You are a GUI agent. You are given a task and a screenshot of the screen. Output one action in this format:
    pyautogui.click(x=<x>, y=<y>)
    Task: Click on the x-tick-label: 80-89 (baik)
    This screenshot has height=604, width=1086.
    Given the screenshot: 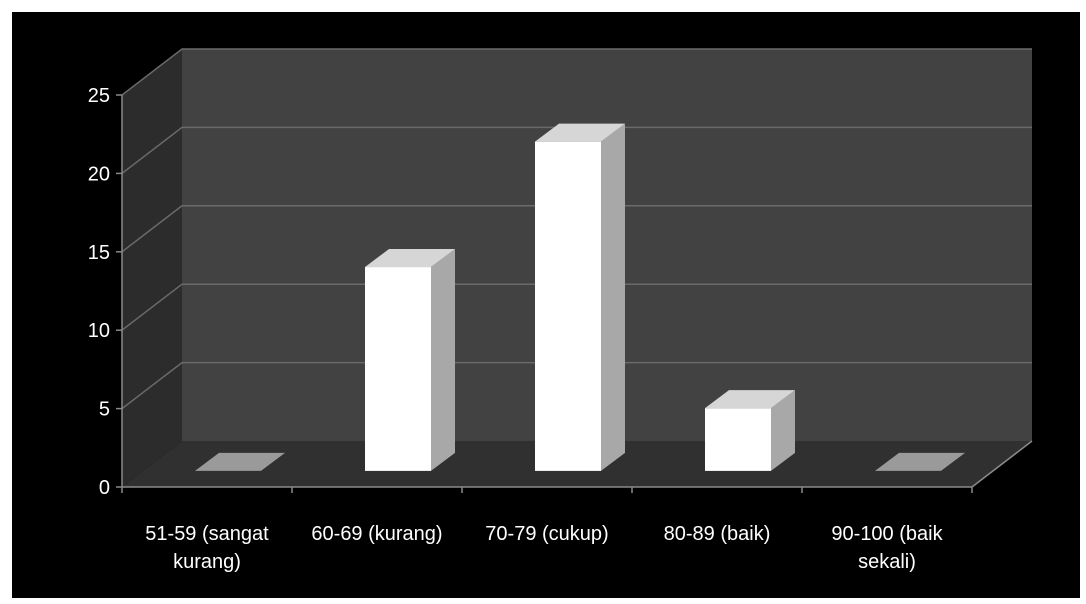 What is the action you would take?
    pyautogui.click(x=717, y=534)
    